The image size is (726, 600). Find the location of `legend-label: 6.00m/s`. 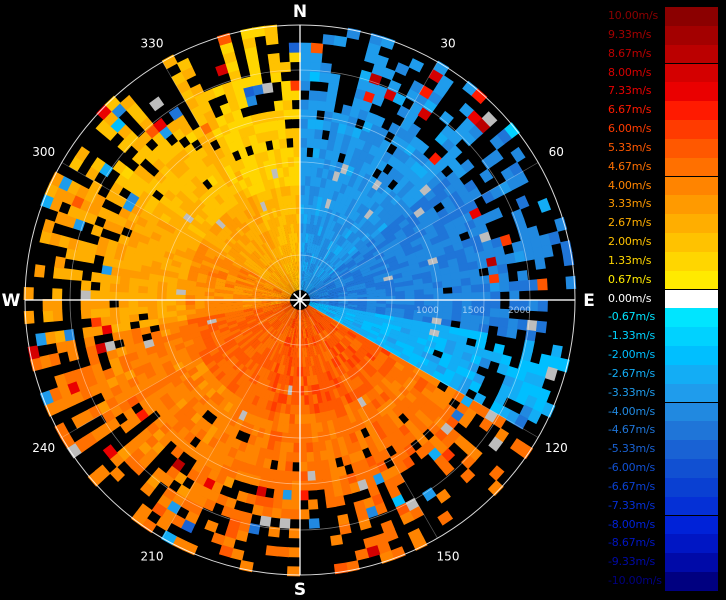

legend-label: 6.00m/s is located at coordinates (630, 129).